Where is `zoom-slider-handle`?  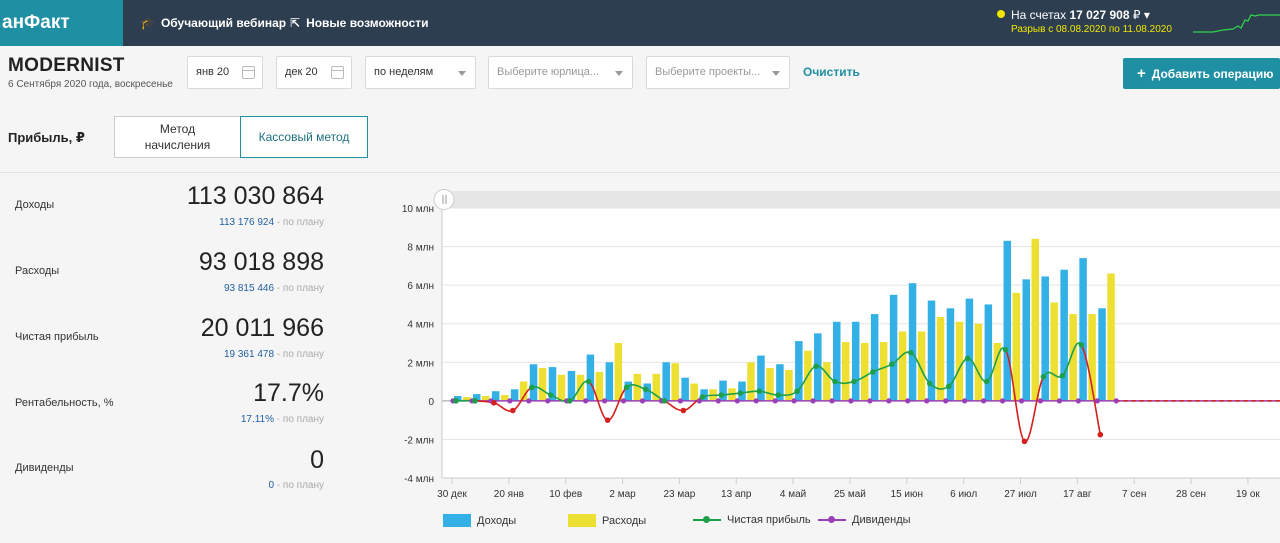
zoom-slider-handle is located at coordinates (444, 199).